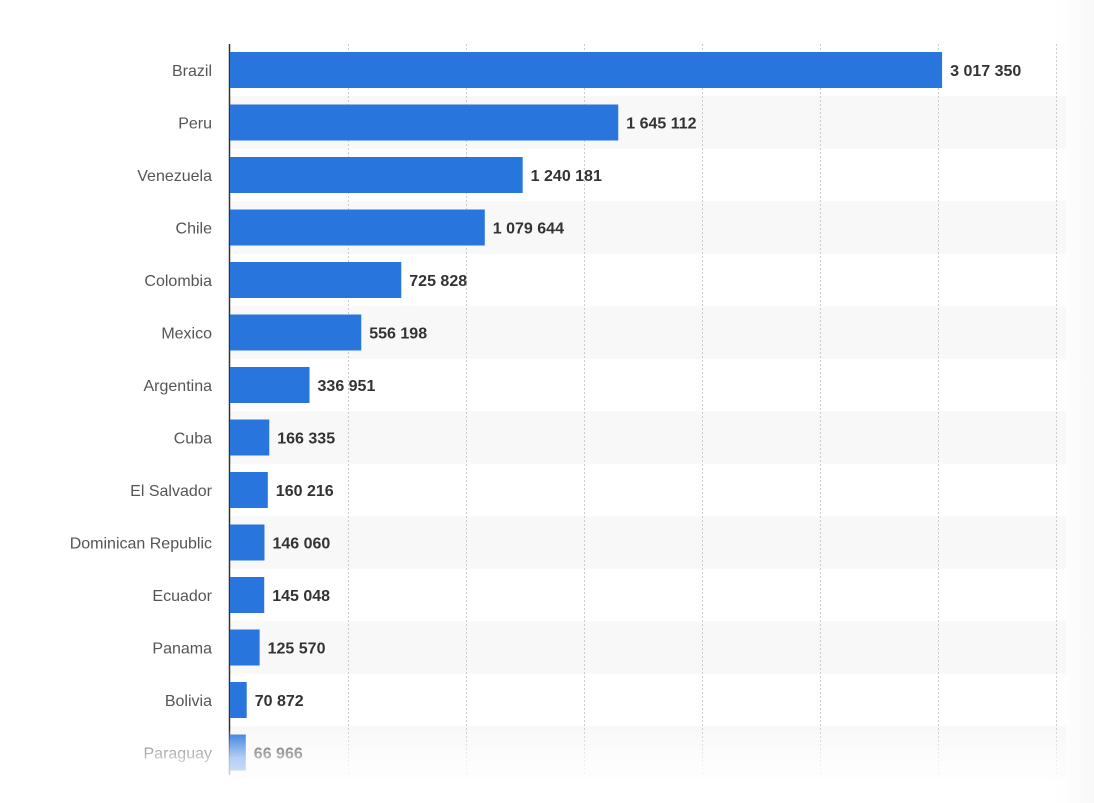 The width and height of the screenshot is (1094, 803). I want to click on category-label: Brazil, so click(192, 71).